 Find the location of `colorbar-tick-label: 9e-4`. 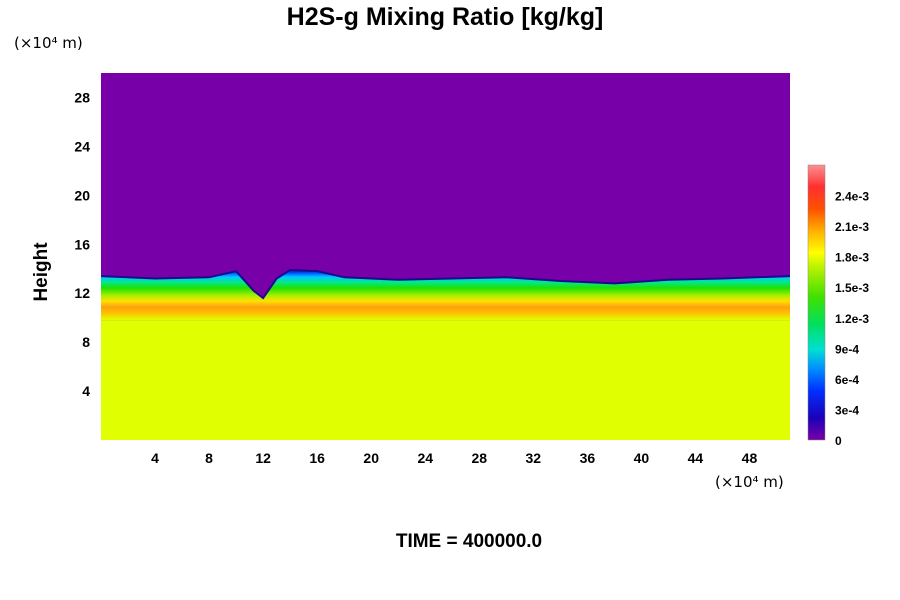

colorbar-tick-label: 9e-4 is located at coordinates (847, 349).